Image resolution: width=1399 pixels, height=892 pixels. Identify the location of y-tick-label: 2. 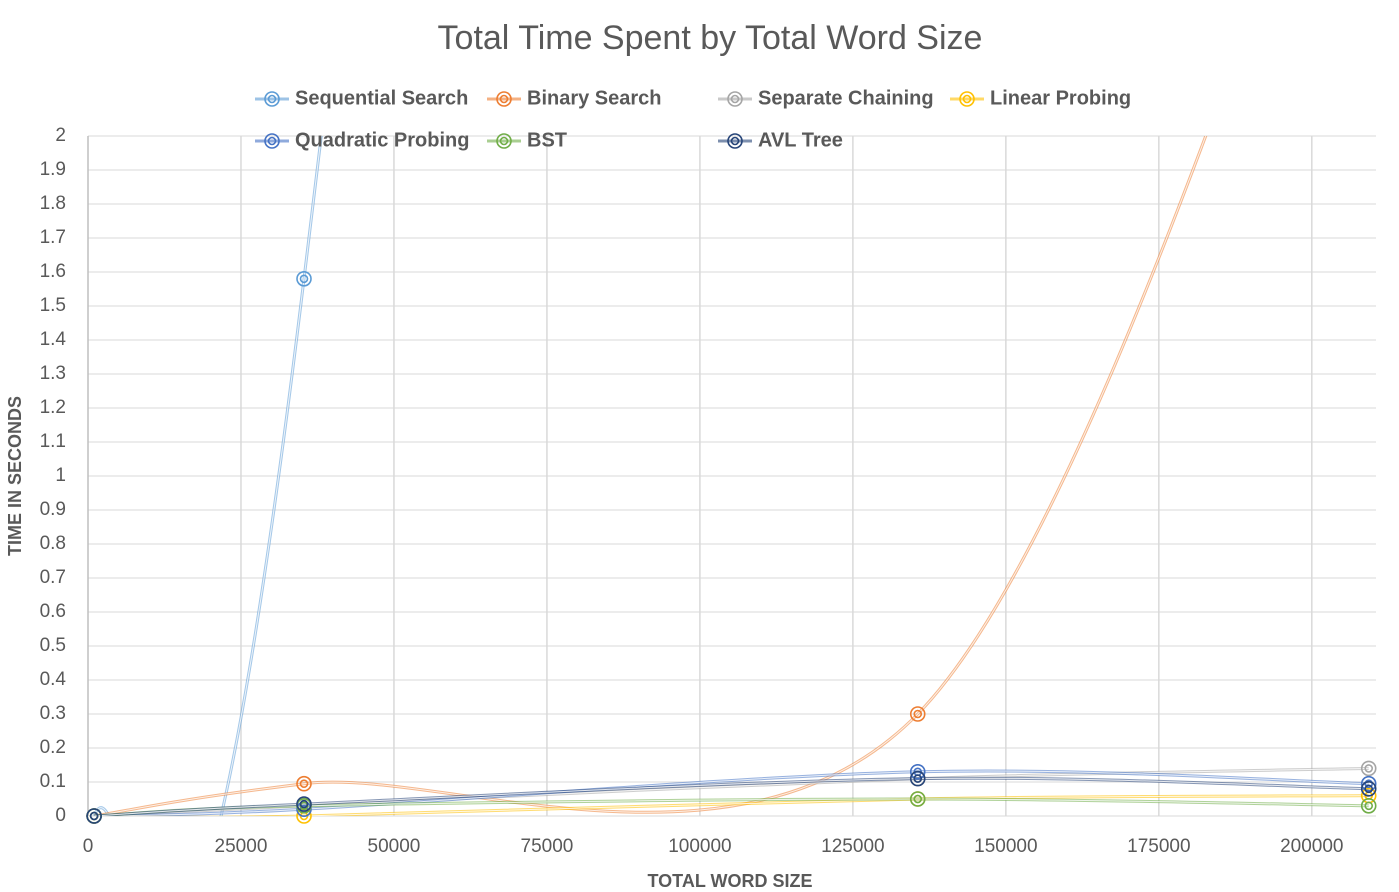
(60, 135).